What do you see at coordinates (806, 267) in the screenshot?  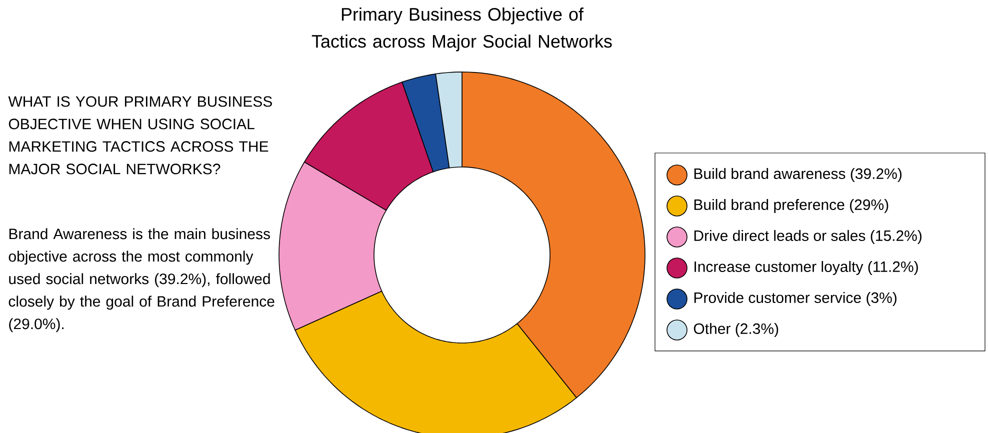 I see `legend-label: Increase customer loyalty (11.2%)` at bounding box center [806, 267].